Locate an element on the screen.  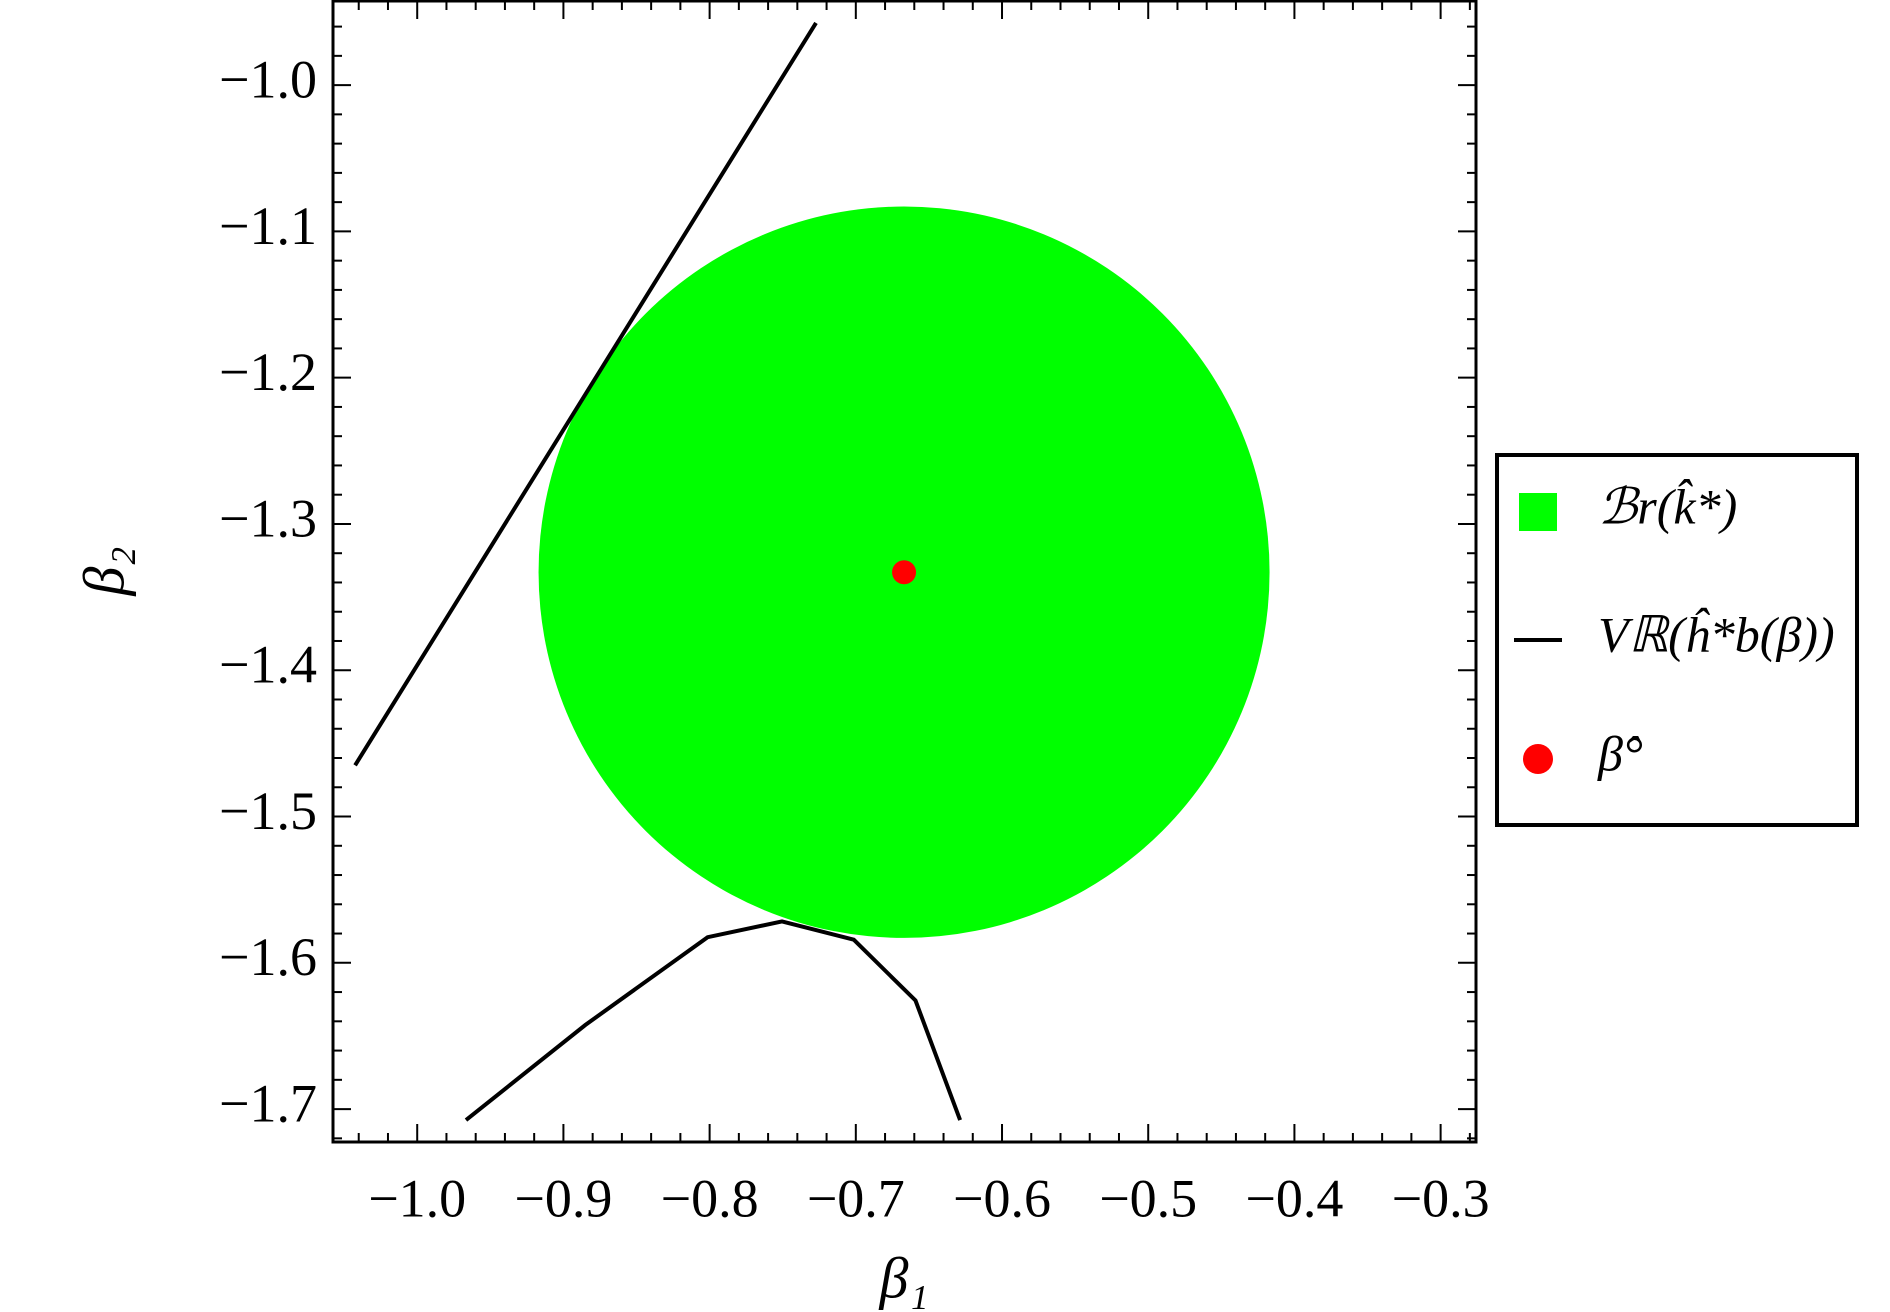
legend-label: Vℝ(ĥ*b(β)) is located at coordinates (1716, 634).